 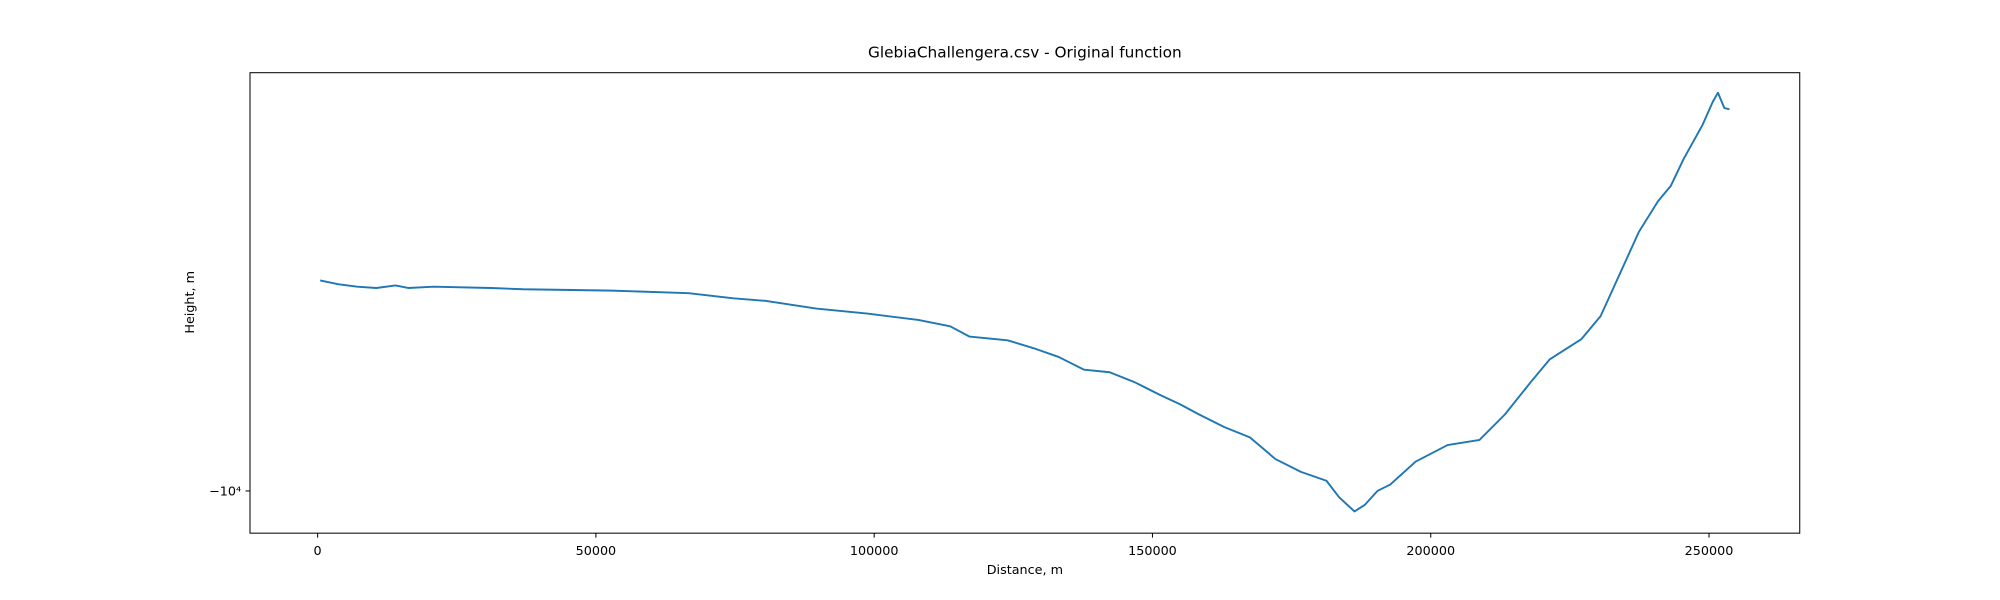 What do you see at coordinates (1152, 551) in the screenshot?
I see `x-tick-label: 150000` at bounding box center [1152, 551].